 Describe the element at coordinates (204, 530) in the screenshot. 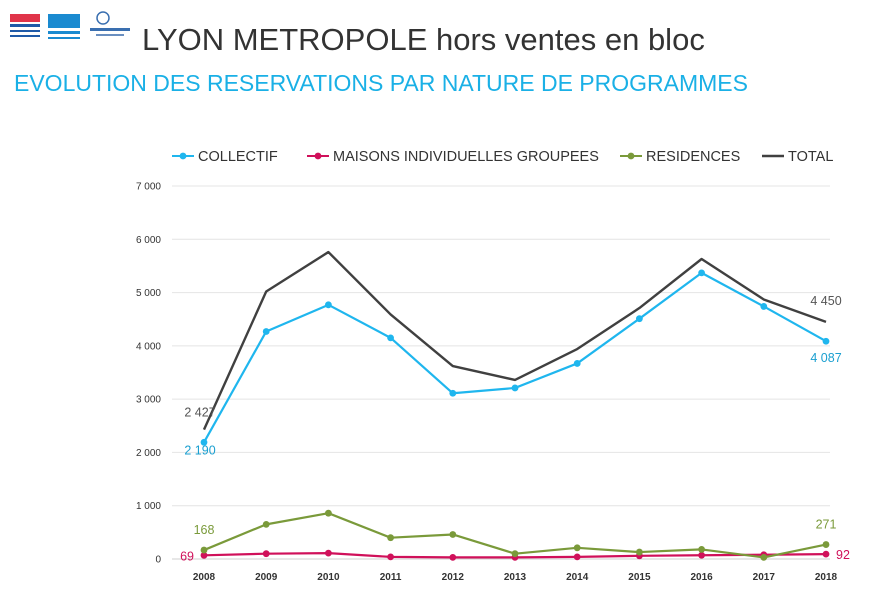

I see `data-label: 168` at that location.